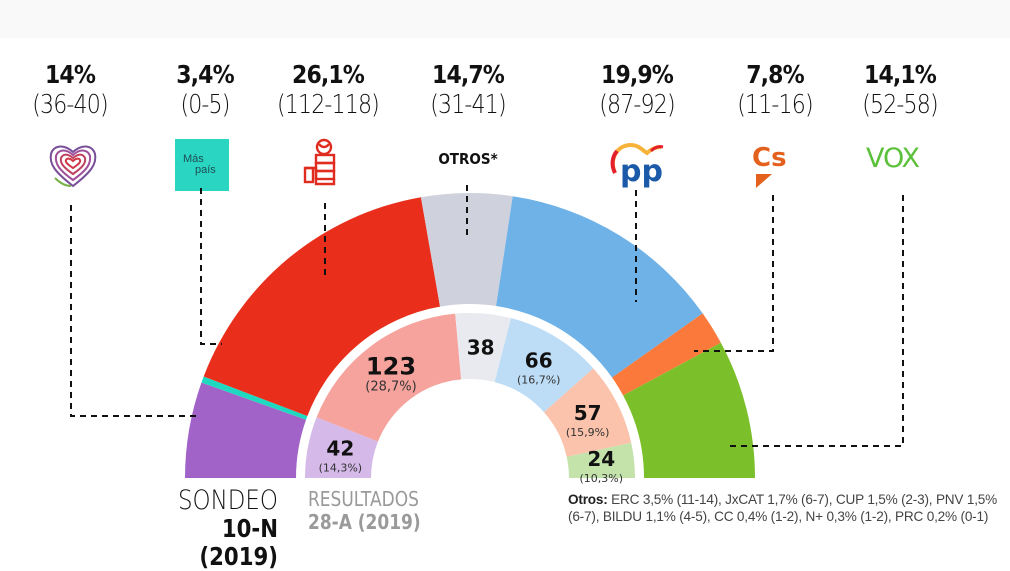 This screenshot has height=571, width=1010. Describe the element at coordinates (328, 74) in the screenshot. I see `party-pct: 26,1%` at that location.